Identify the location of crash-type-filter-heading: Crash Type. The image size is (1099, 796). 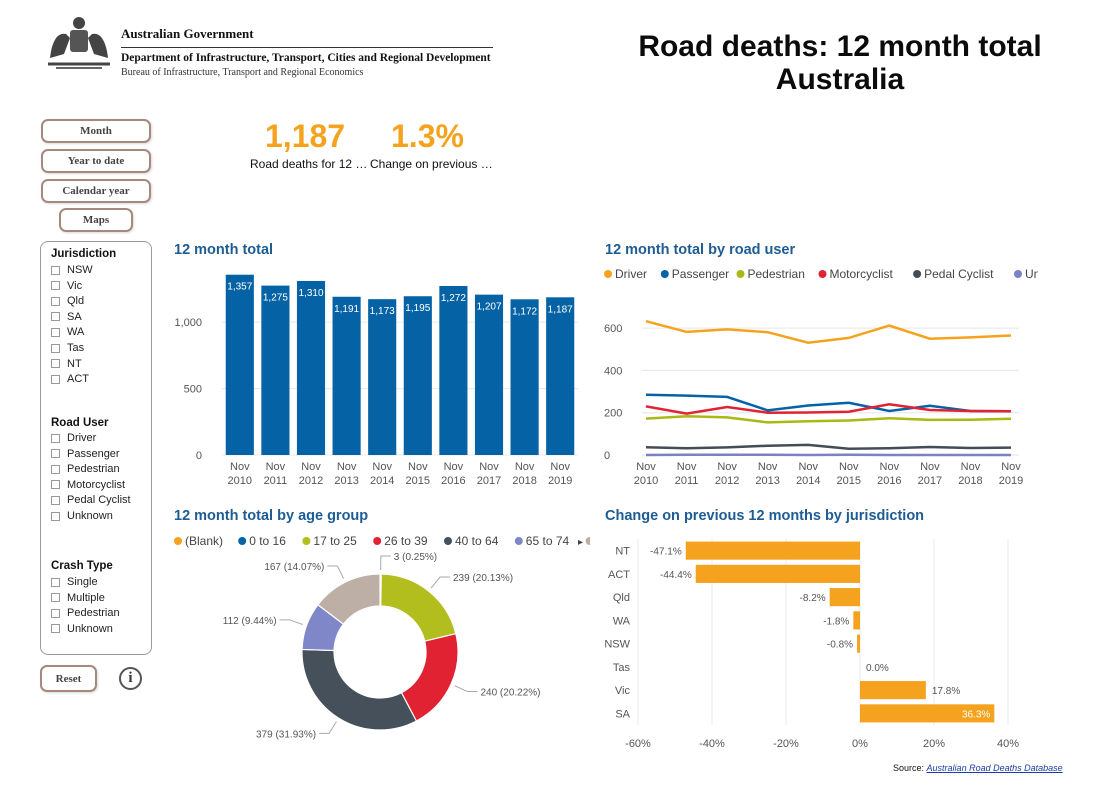
(82, 566).